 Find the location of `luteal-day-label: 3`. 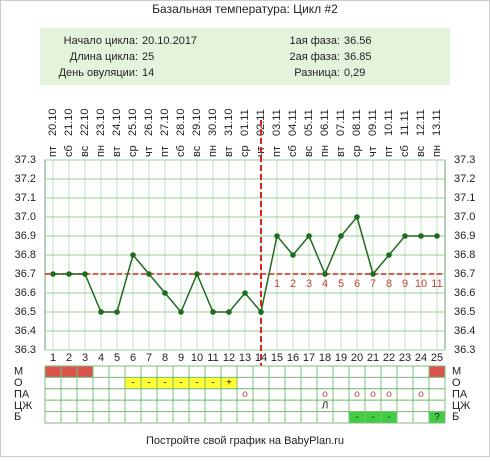

luteal-day-label: 3 is located at coordinates (309, 284).